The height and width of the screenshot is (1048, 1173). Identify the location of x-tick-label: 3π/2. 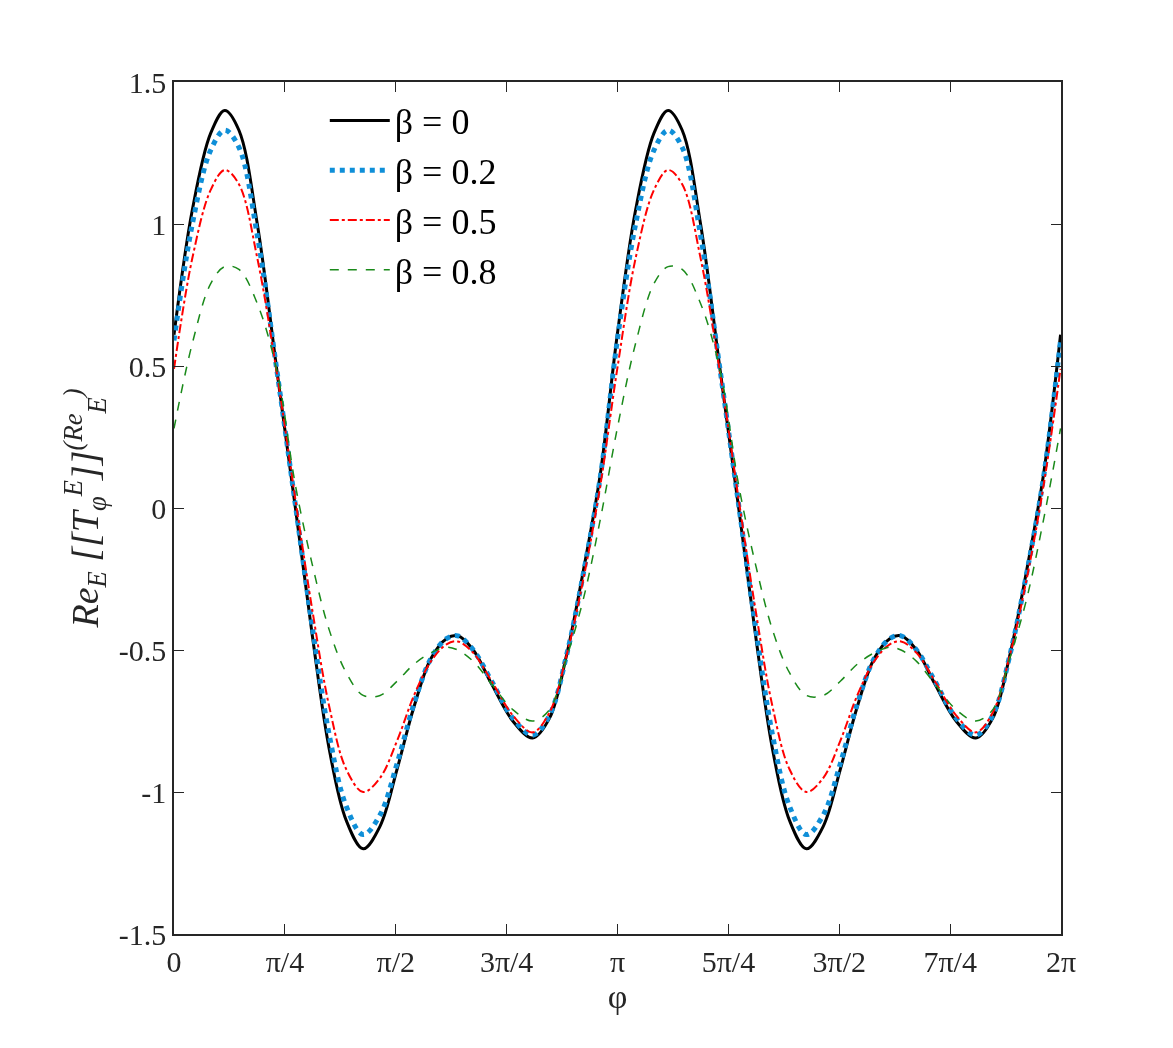
(839, 961).